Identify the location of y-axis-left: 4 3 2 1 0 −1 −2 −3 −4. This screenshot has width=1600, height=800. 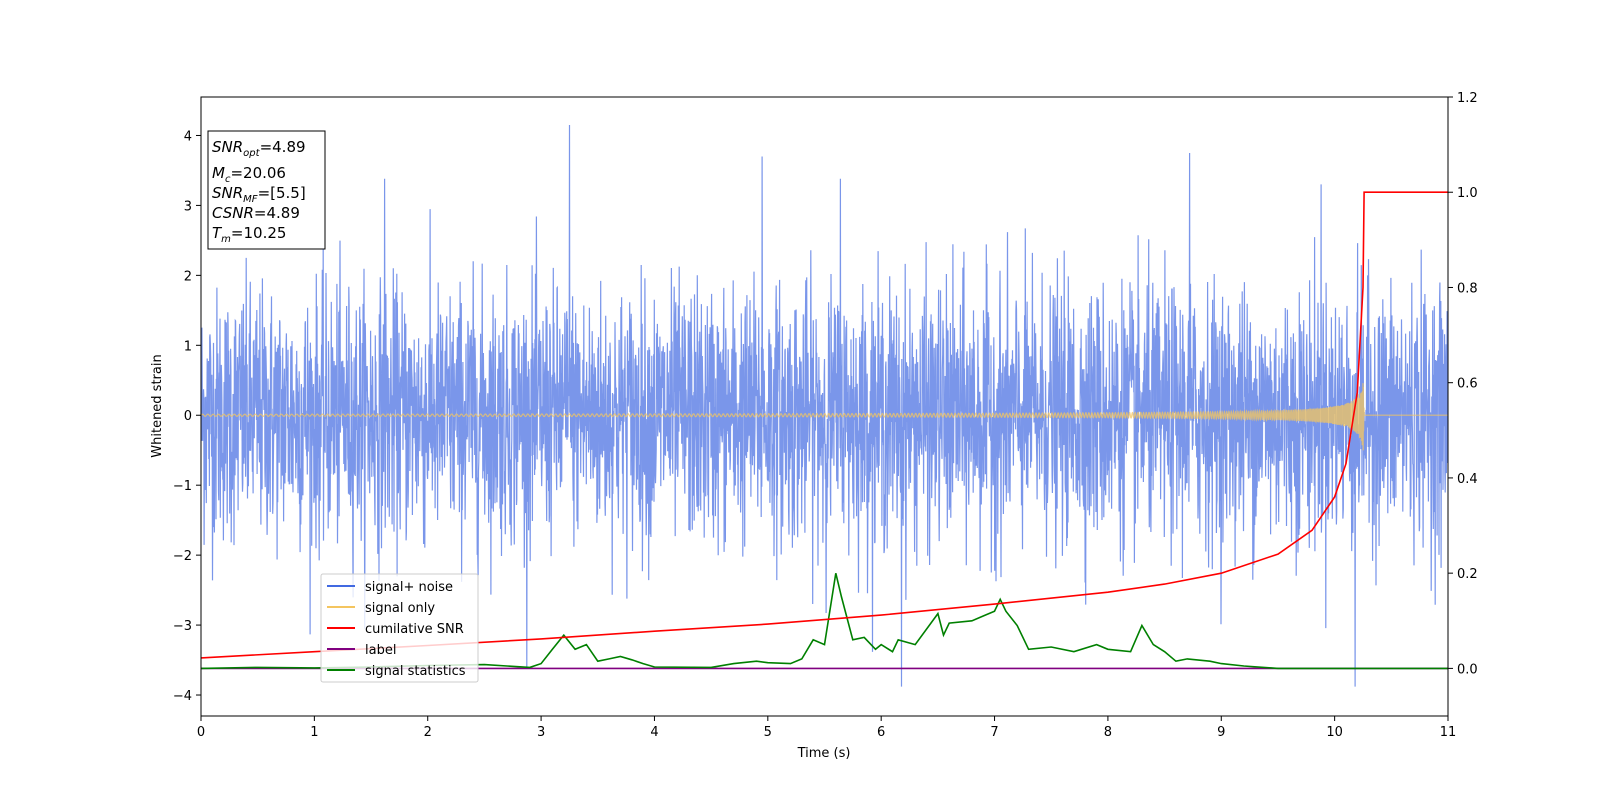
(187, 416).